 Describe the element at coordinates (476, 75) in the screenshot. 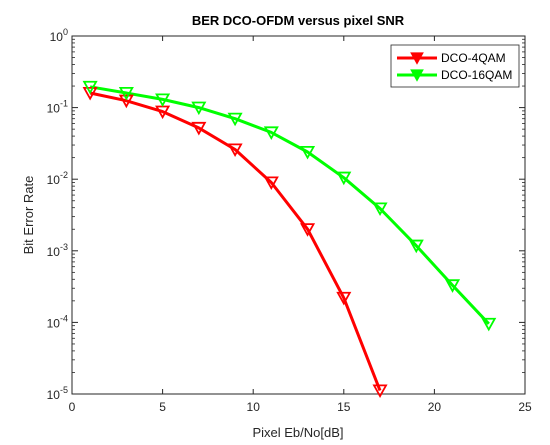

I see `legend-label: DCO-16QAM` at that location.